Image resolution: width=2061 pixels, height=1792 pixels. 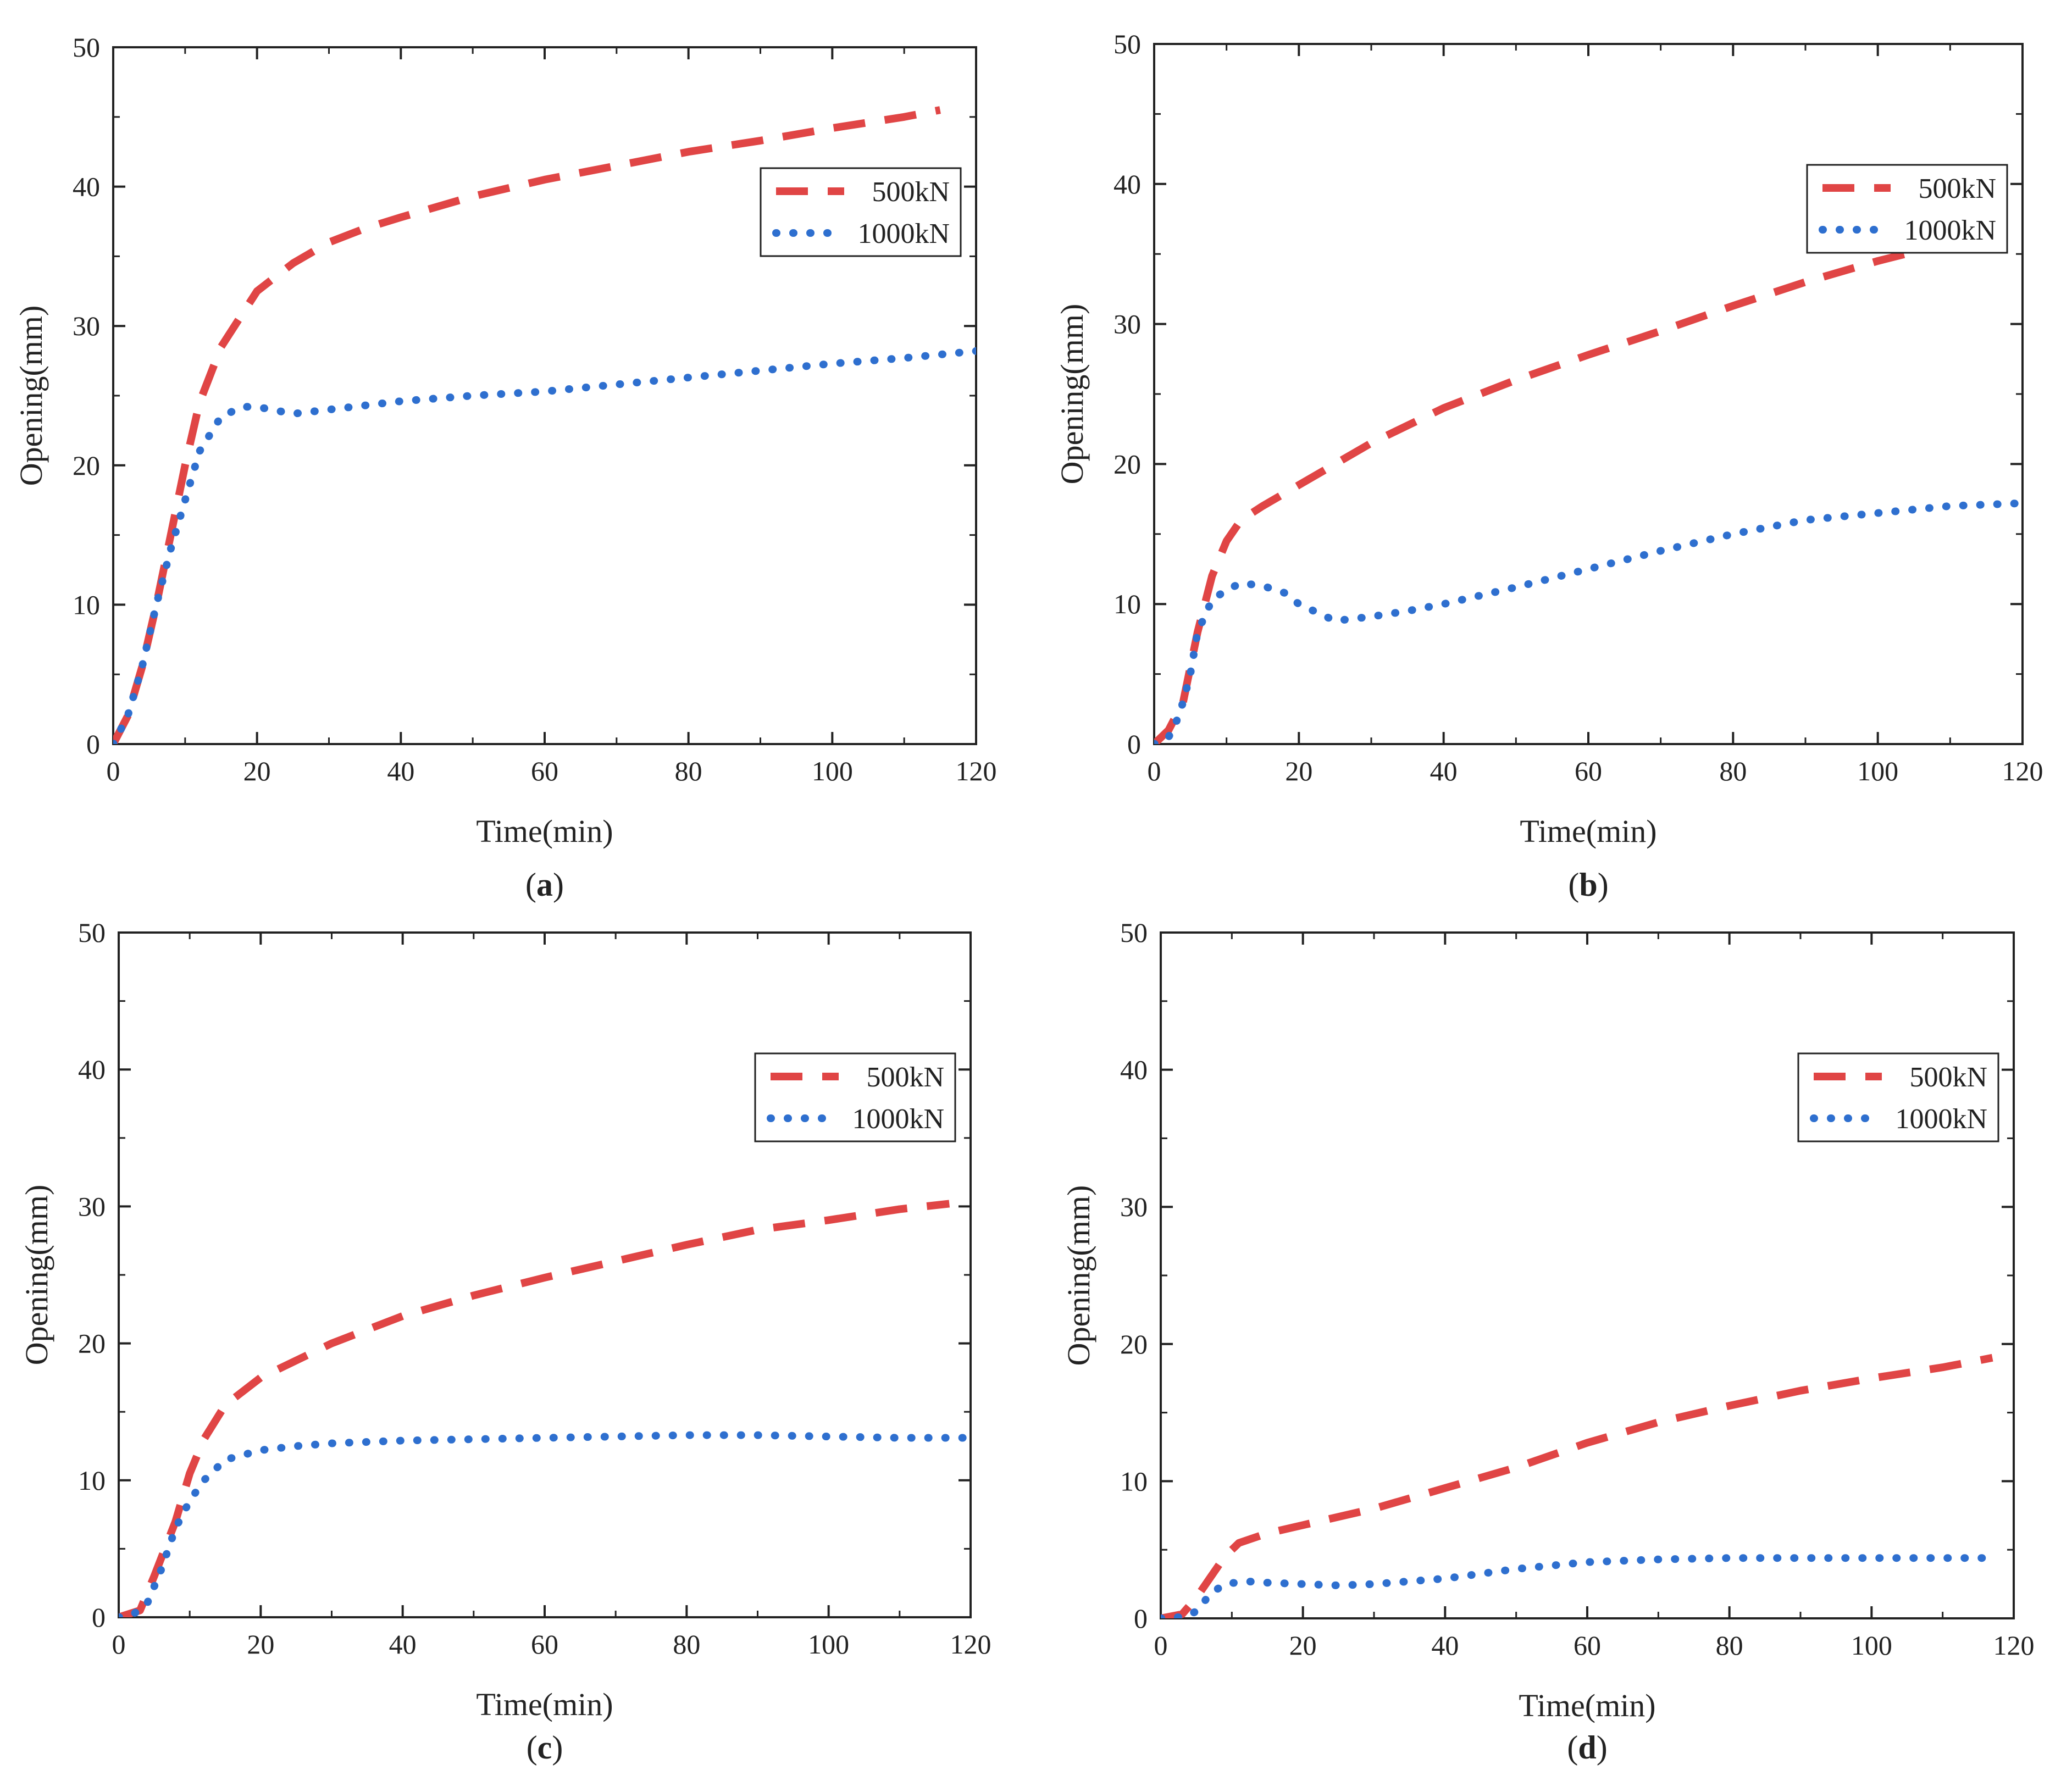 I want to click on panel-label: (b), so click(x=1588, y=885).